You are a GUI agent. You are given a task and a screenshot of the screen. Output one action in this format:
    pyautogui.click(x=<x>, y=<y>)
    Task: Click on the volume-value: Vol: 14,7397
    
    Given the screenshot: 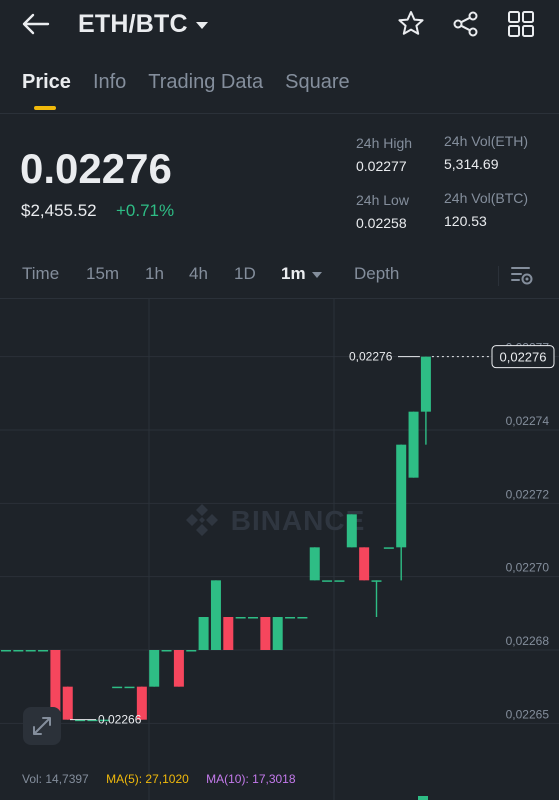 What is the action you would take?
    pyautogui.click(x=55, y=779)
    